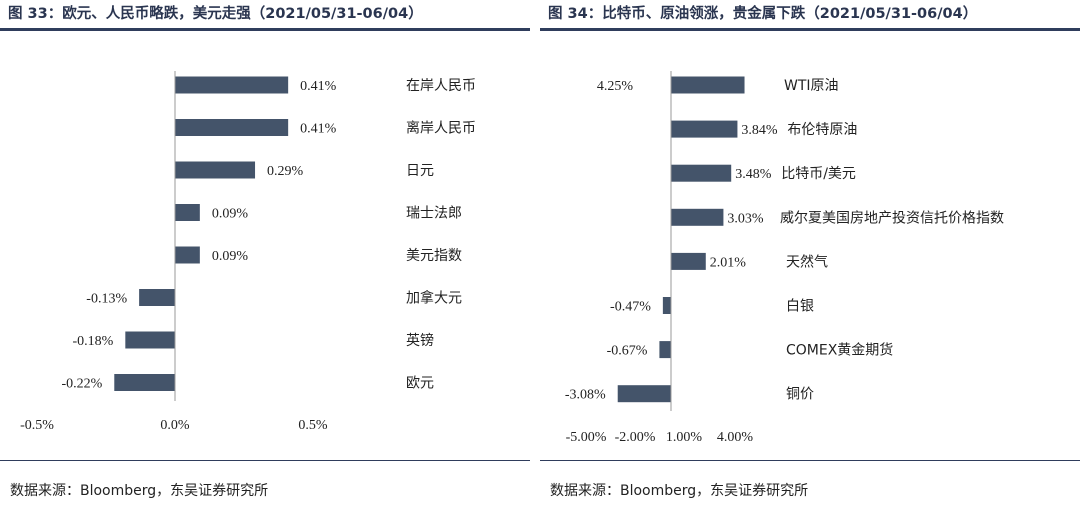 The image size is (1080, 506). I want to click on category-label-3: 瑞士法郎, so click(434, 214).